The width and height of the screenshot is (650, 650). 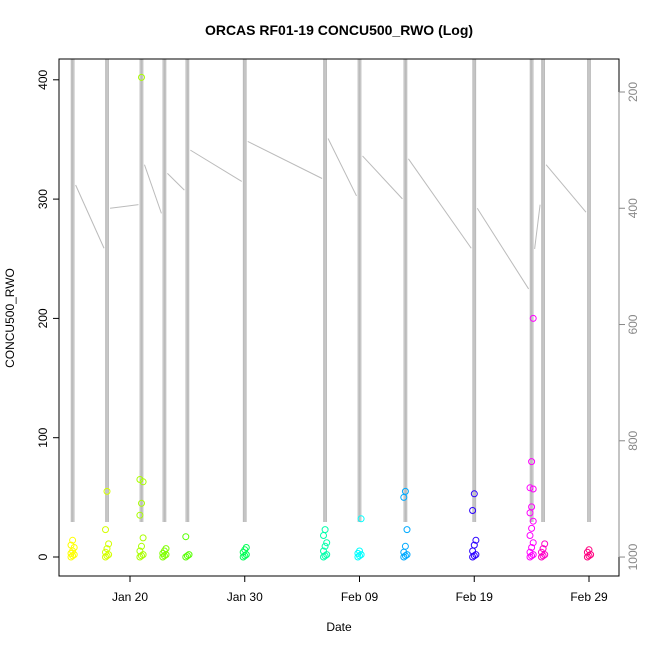 I want to click on x-tick-label: Feb 29, so click(x=589, y=597).